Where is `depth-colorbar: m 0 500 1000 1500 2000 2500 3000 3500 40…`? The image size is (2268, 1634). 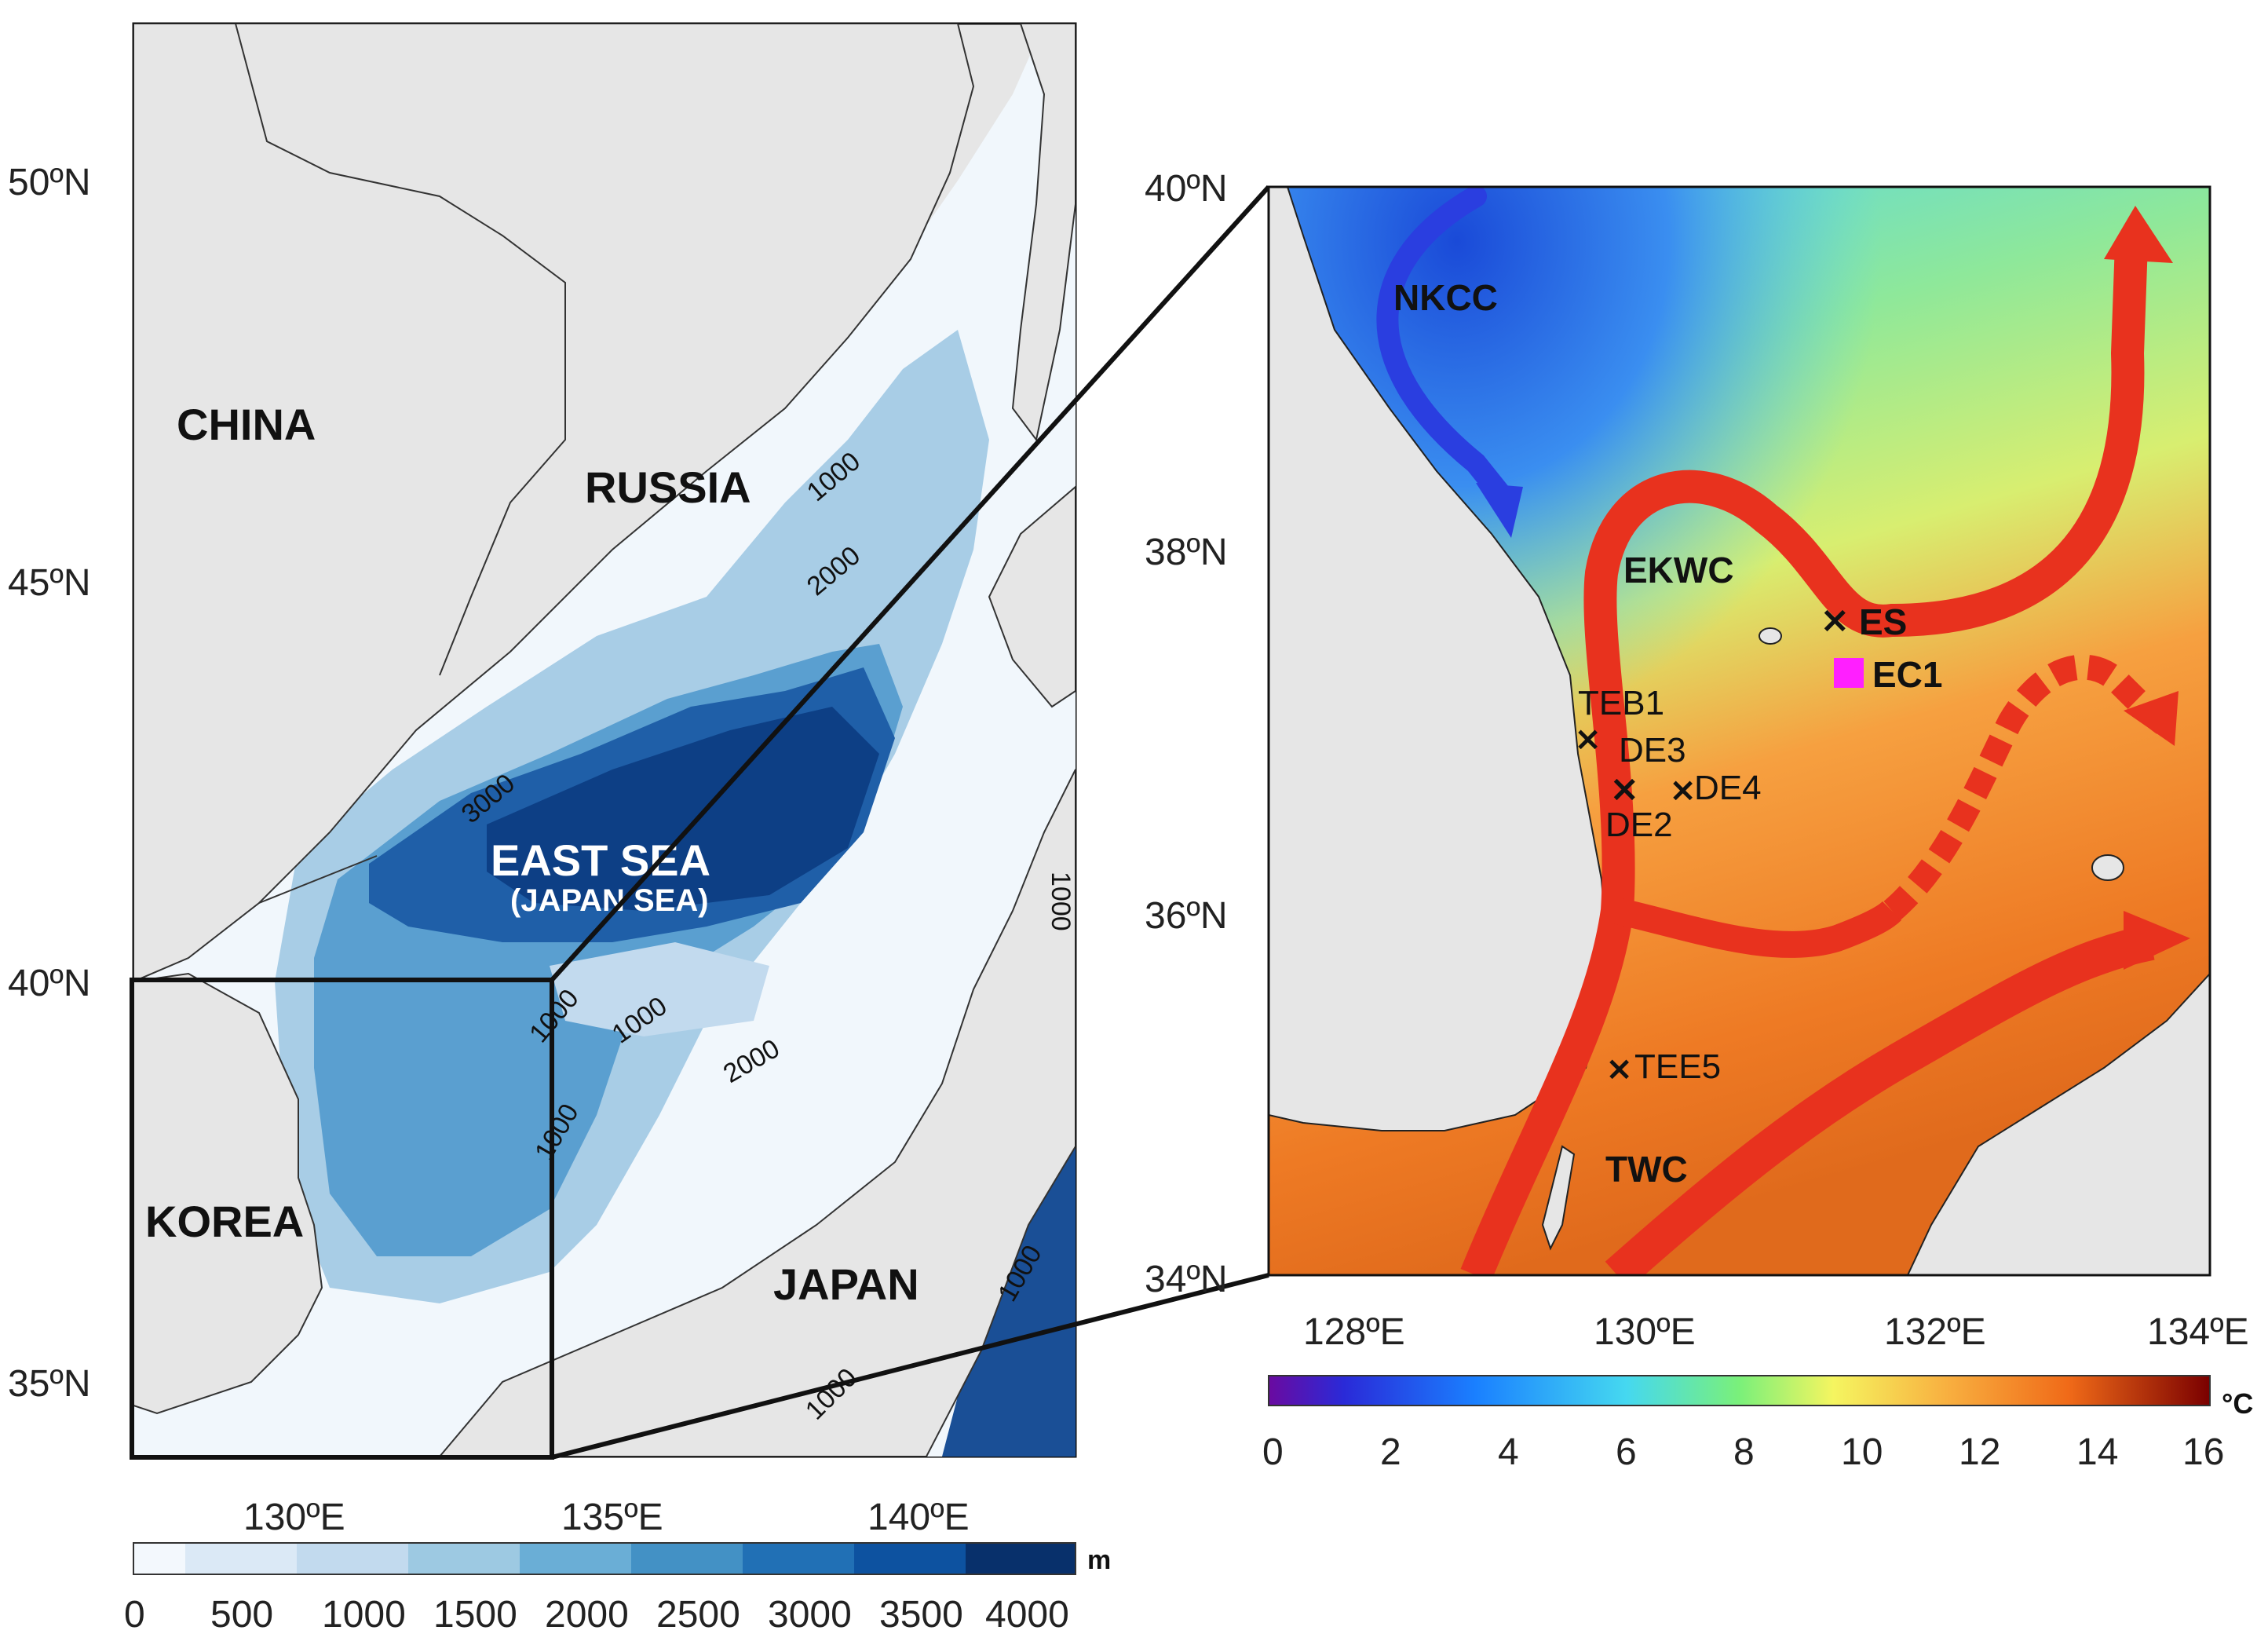
depth-colorbar: m 0 500 1000 1500 2000 2500 3000 3500 40… is located at coordinates (617, 1588).